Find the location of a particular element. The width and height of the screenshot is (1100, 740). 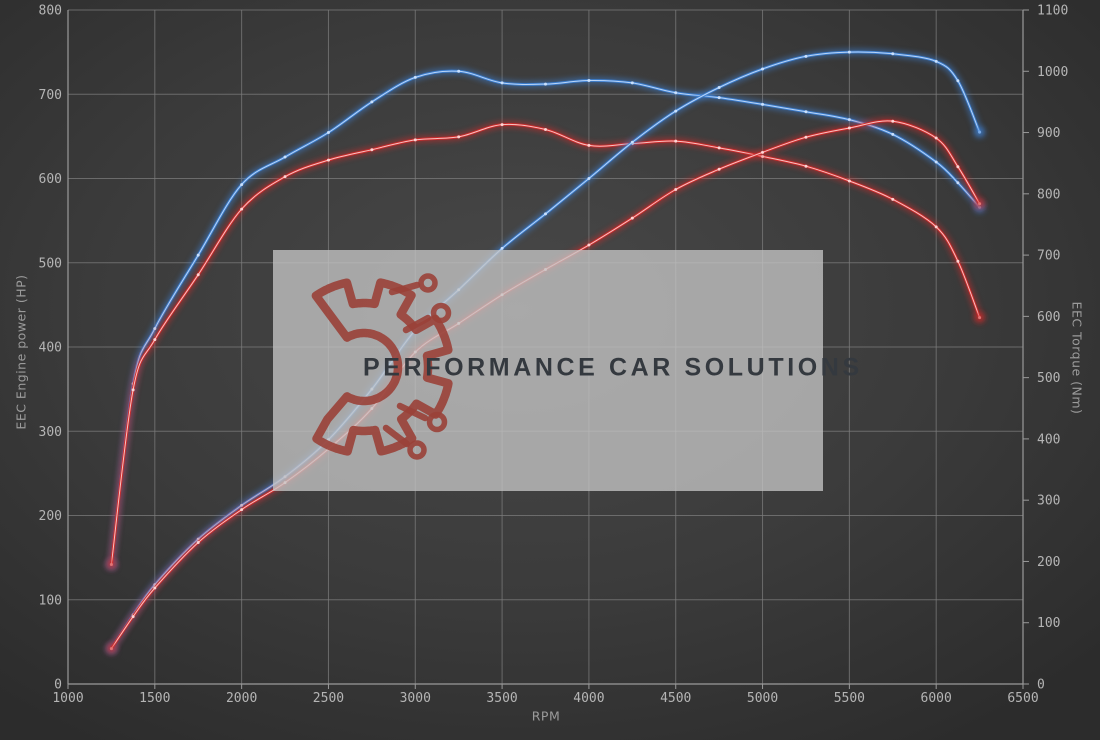

y-right-tick-label: 0 is located at coordinates (1041, 685).